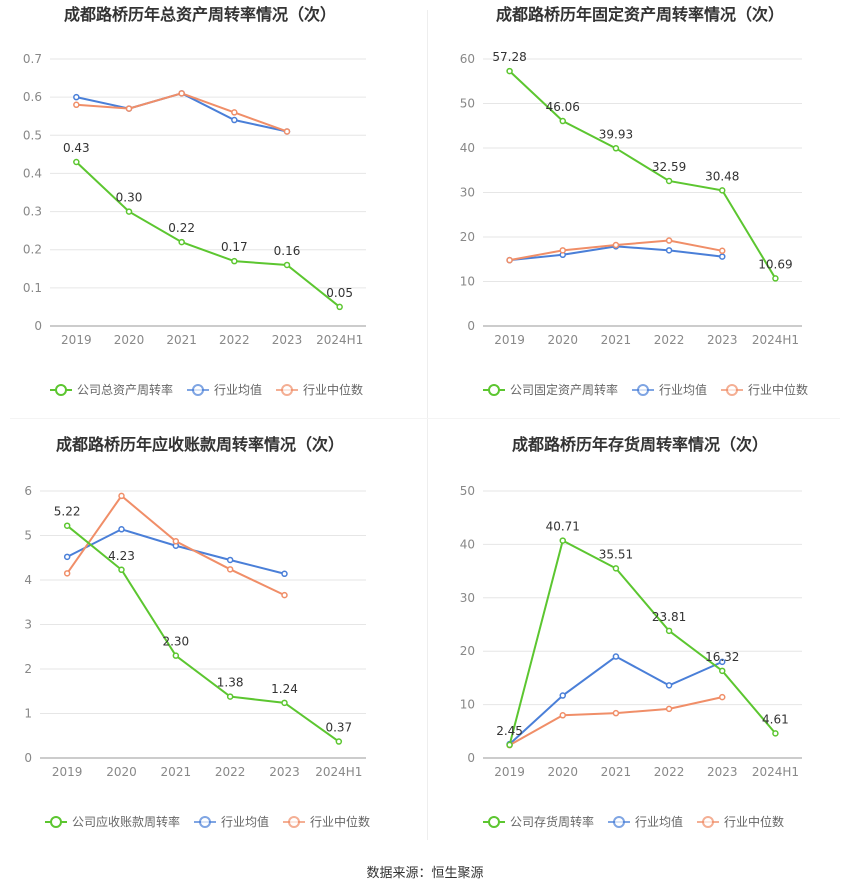  What do you see at coordinates (32, 97) in the screenshot?
I see `y-tick-label: 0.6` at bounding box center [32, 97].